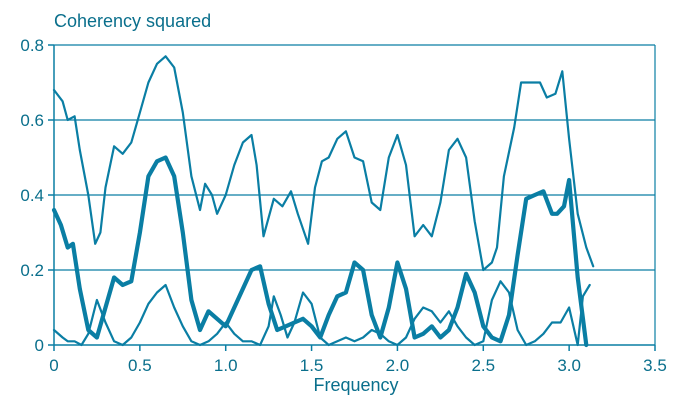 Image resolution: width=678 pixels, height=400 pixels. What do you see at coordinates (132, 21) in the screenshot?
I see `y-axis-title: Coherency squared` at bounding box center [132, 21].